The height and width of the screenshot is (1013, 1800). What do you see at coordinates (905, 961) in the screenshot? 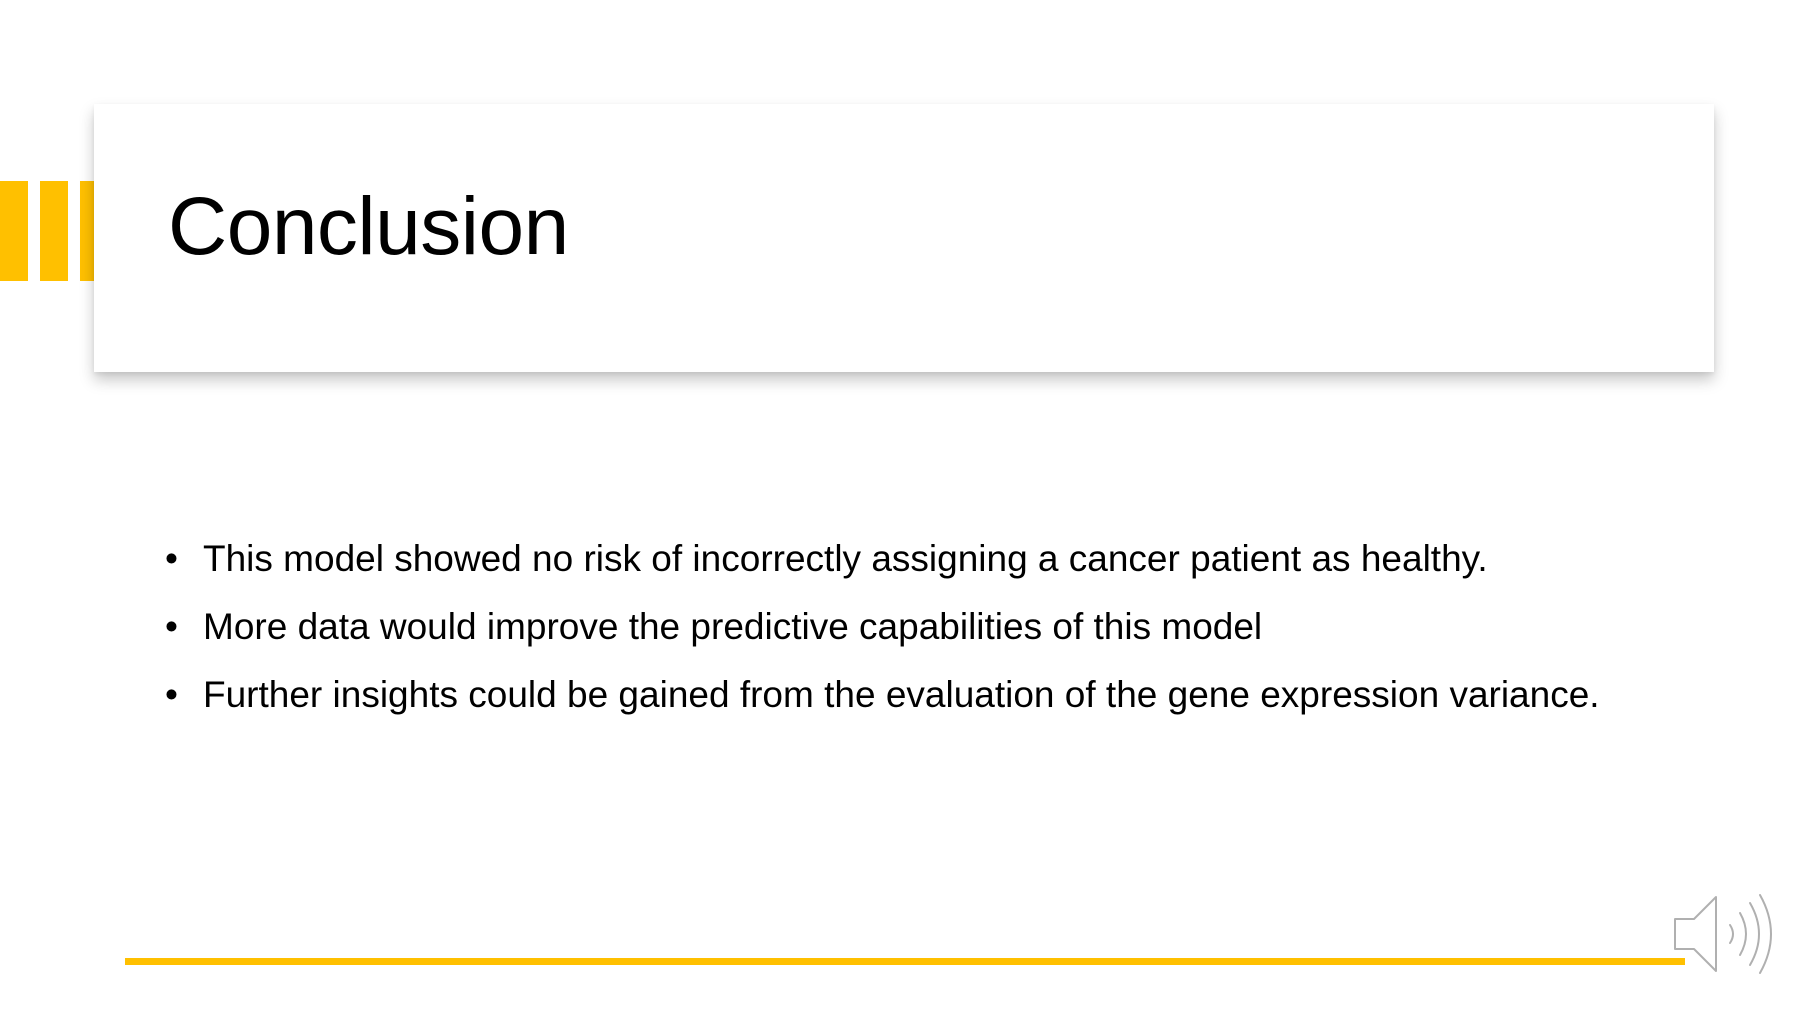
I see `footer-accent-line` at bounding box center [905, 961].